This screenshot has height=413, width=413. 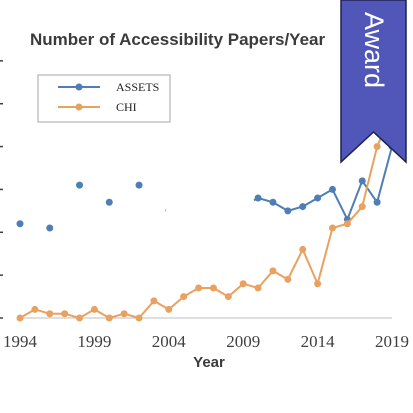 I want to click on occlusion-patch, so click(x=213, y=214).